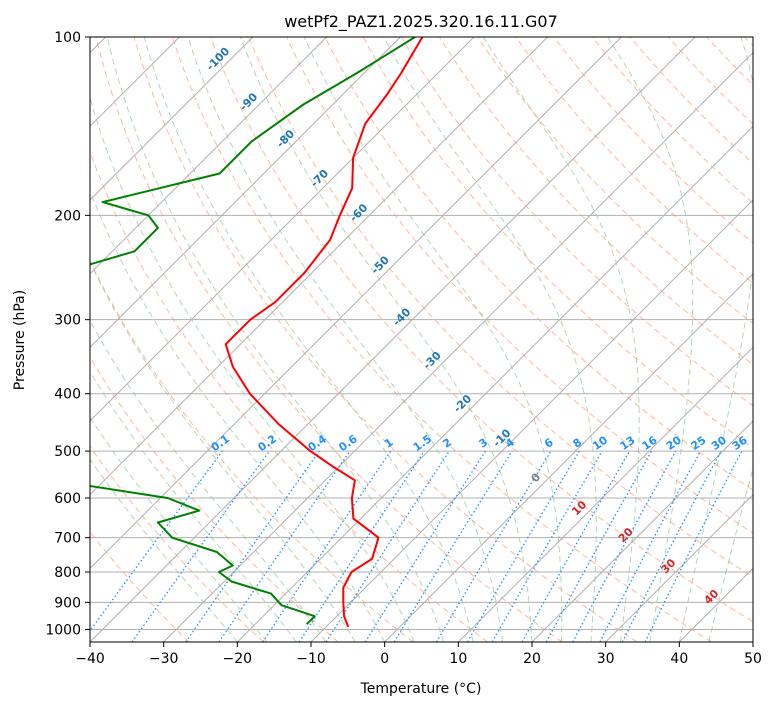  I want to click on x-tick-label: −20, so click(238, 659).